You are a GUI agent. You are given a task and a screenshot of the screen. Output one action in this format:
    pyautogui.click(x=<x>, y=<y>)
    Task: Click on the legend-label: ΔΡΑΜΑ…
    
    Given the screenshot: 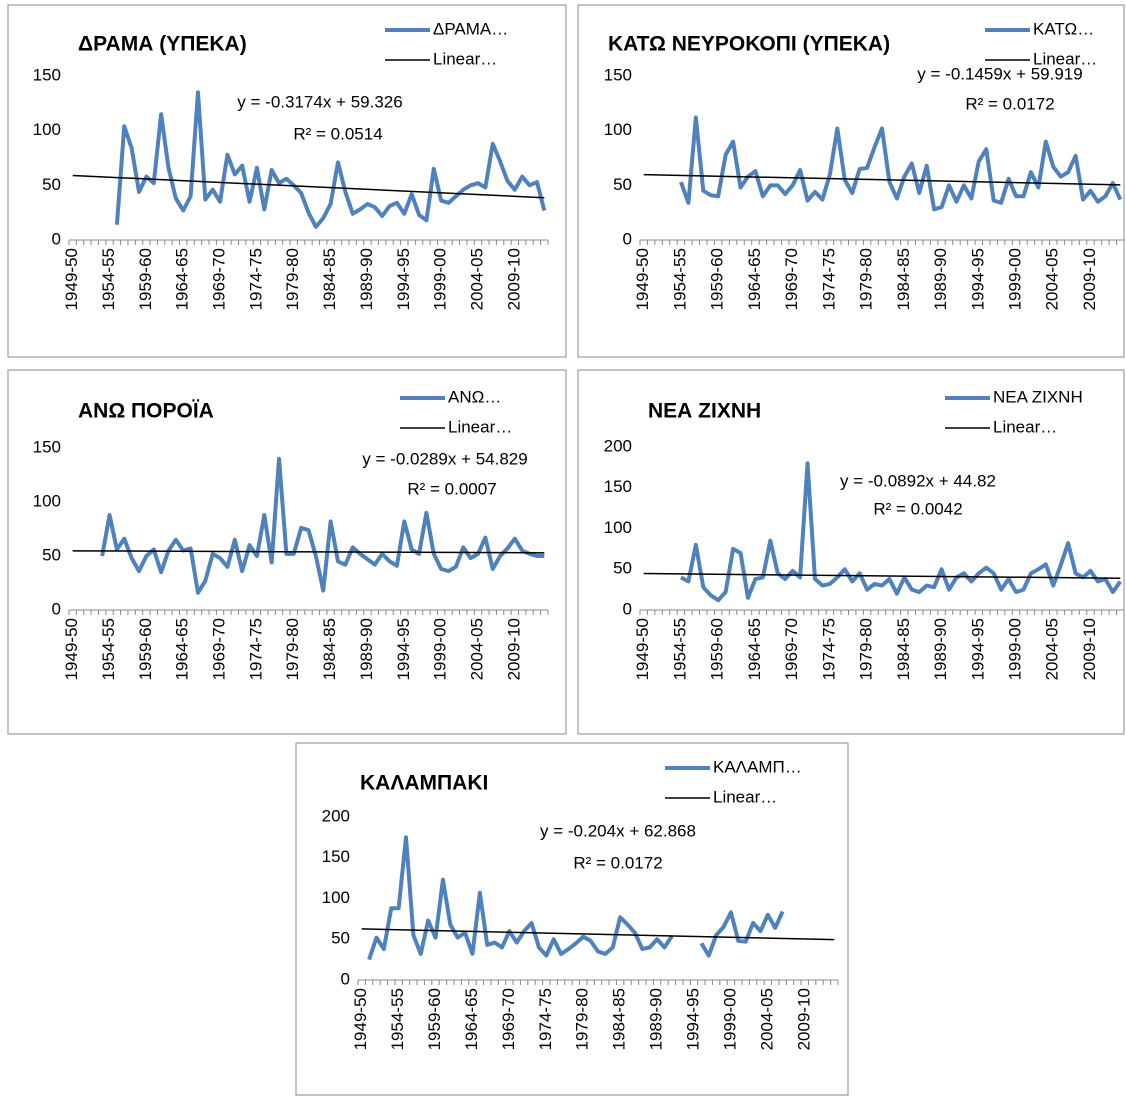 What is the action you would take?
    pyautogui.click(x=470, y=28)
    